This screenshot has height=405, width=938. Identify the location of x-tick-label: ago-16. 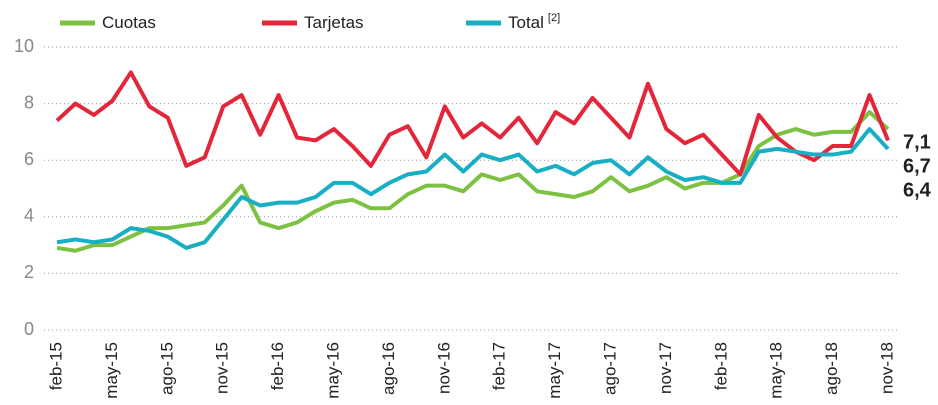
(388, 368).